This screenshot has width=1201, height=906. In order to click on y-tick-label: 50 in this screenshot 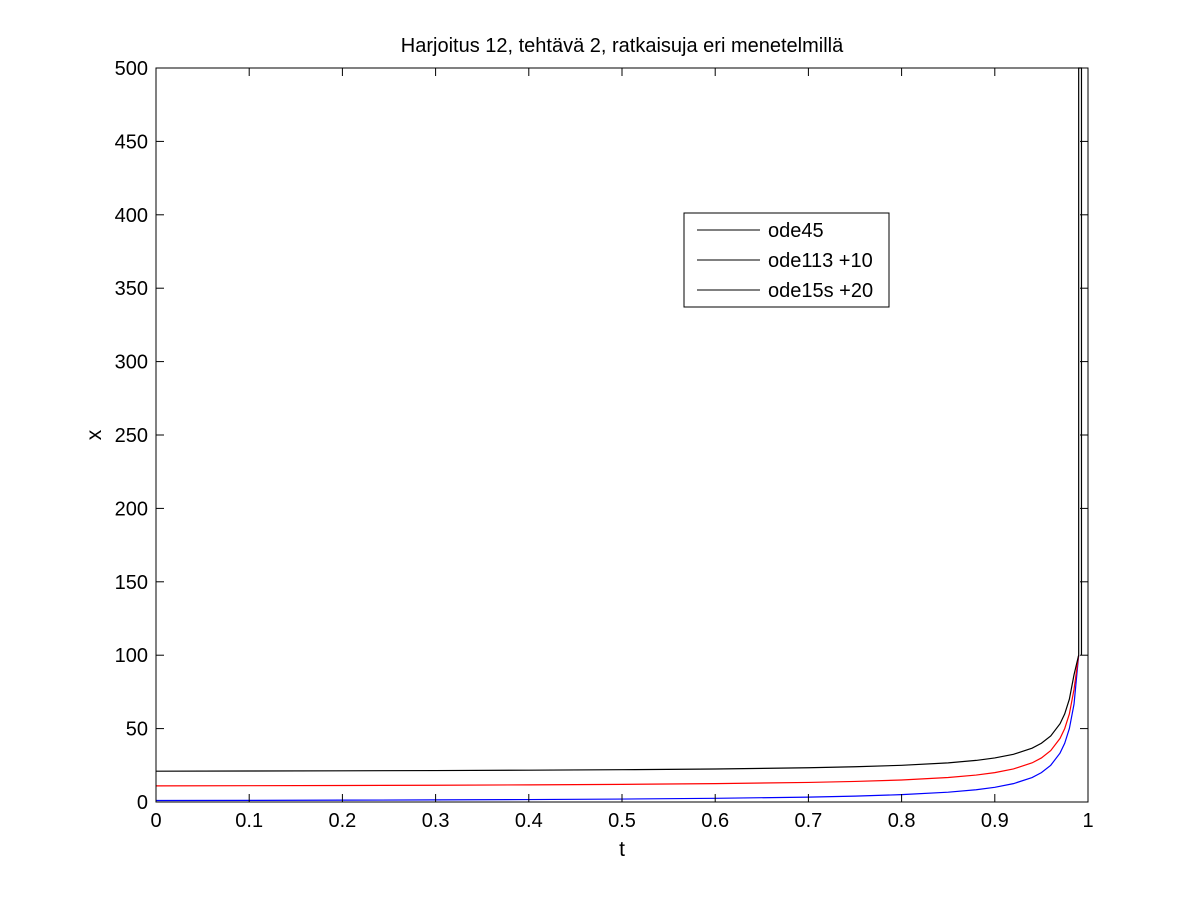, I will do `click(137, 730)`.